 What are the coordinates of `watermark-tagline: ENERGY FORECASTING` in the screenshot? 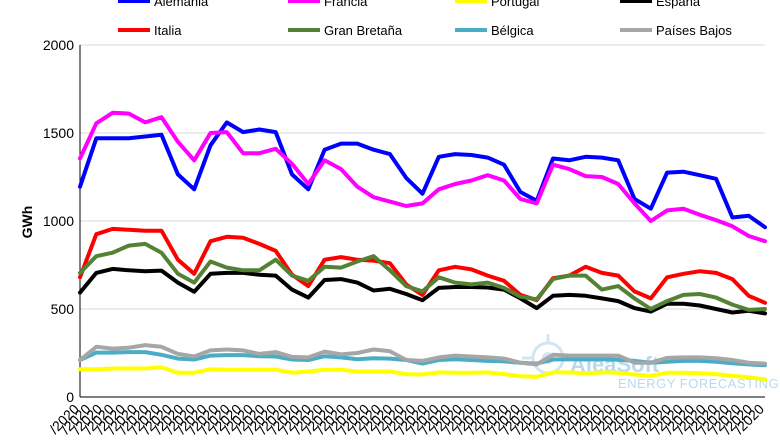 It's located at (698, 383).